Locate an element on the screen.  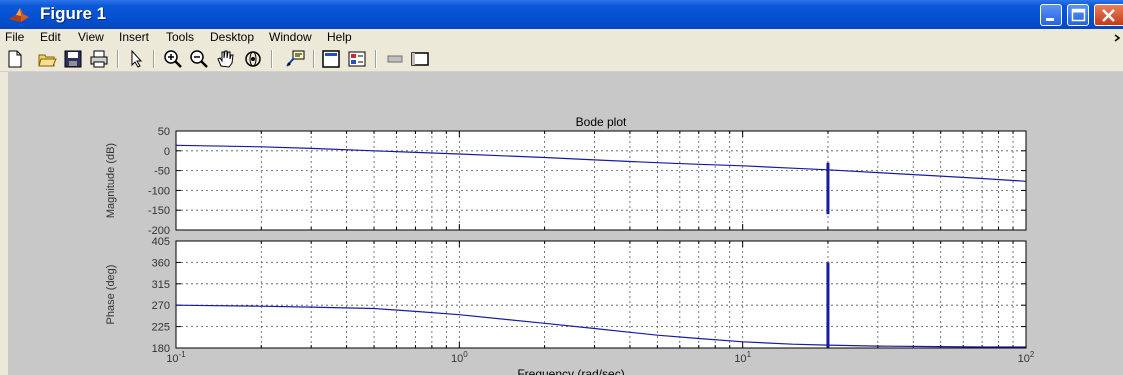
menu-edit: Edit is located at coordinates (50, 37).